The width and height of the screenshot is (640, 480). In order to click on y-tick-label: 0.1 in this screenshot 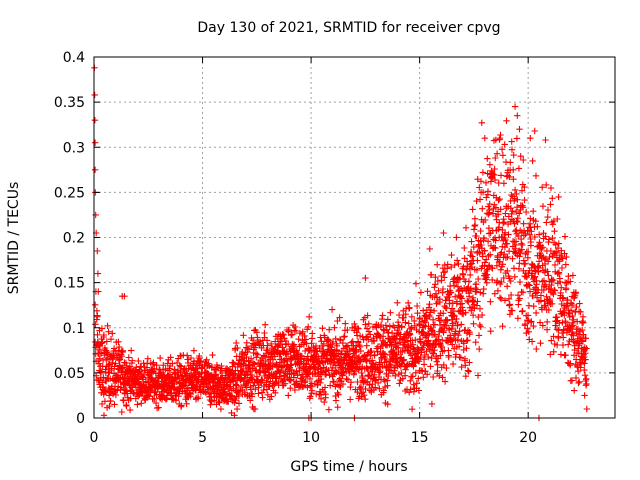, I will do `click(74, 329)`.